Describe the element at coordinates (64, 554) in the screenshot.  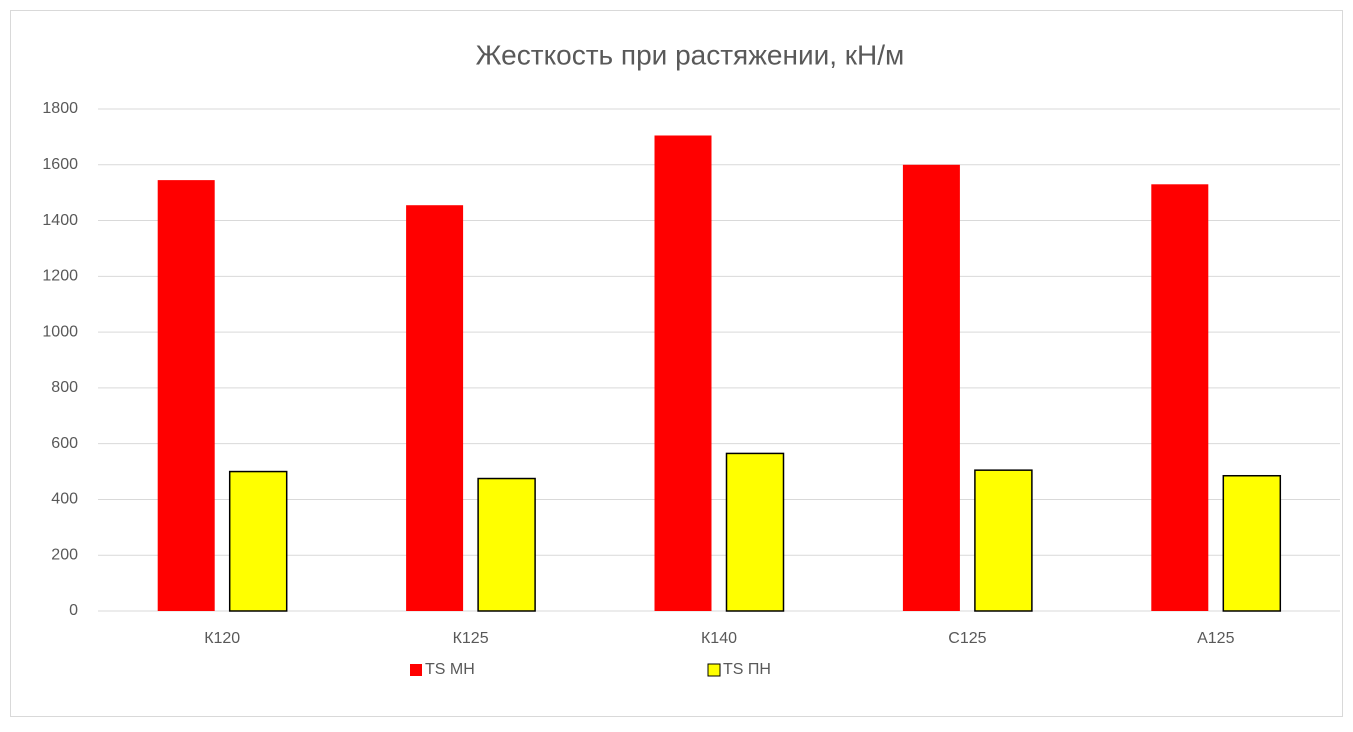
I see `y-tick-label: 200` at that location.